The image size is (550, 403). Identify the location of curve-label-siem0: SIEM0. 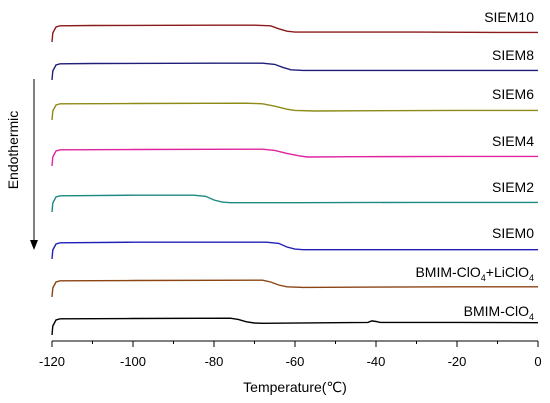
(513, 233).